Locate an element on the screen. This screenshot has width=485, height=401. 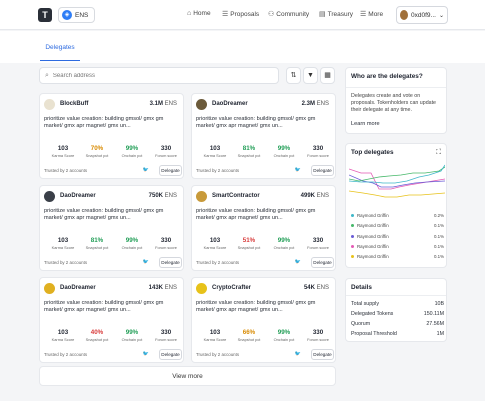
stat-value: 81% is located at coordinates (249, 148).